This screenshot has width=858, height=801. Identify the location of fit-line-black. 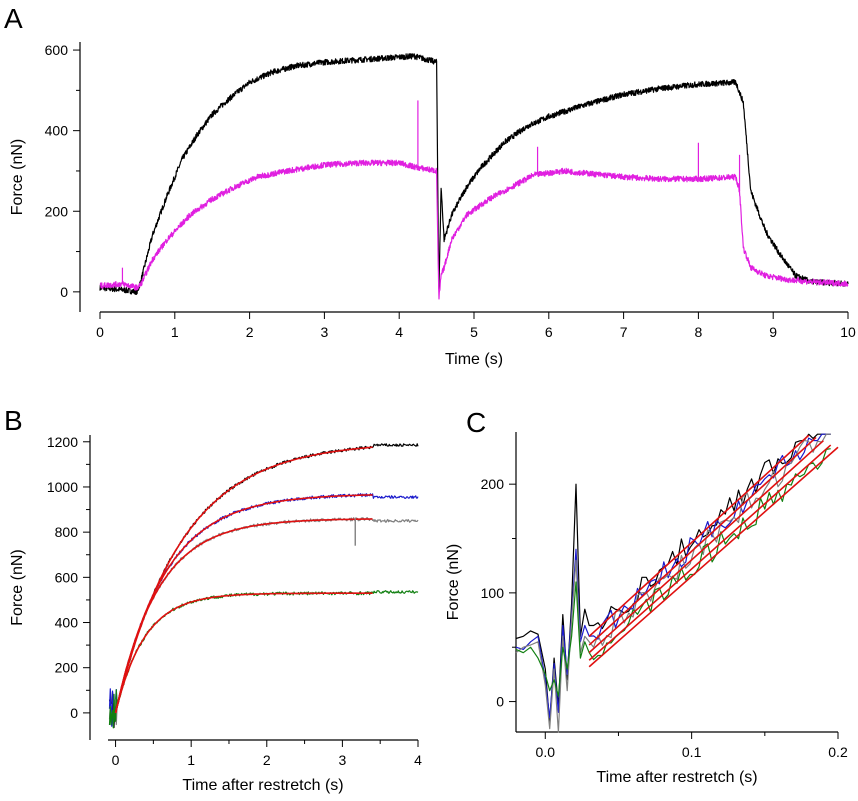
(243, 580).